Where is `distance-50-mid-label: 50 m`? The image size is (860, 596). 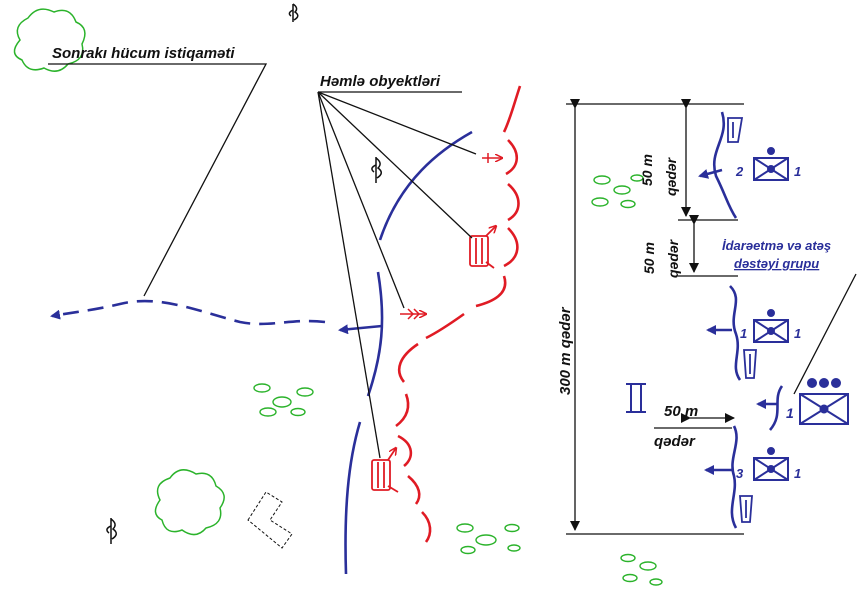 distance-50-mid-label: 50 m is located at coordinates (649, 258).